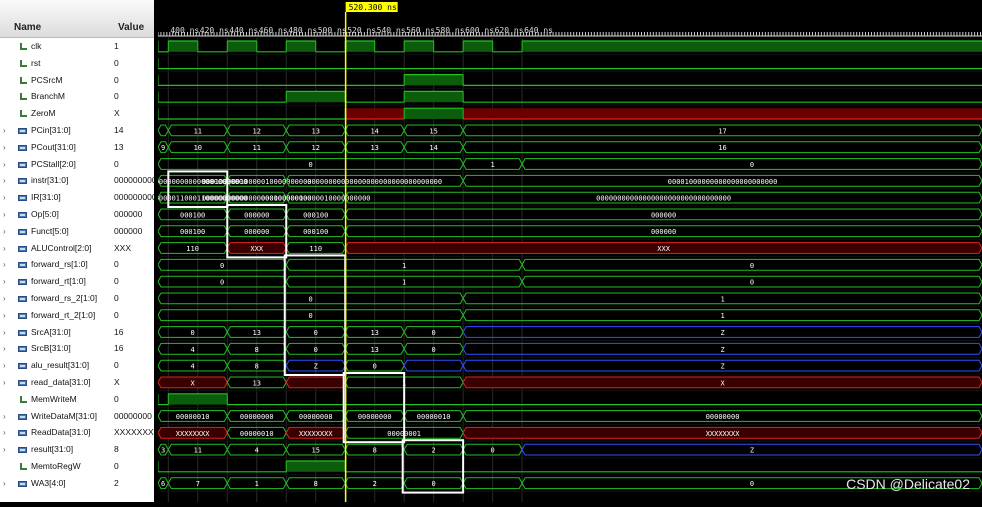  I want to click on signal-row-6: › PCout[31:0], so click(55, 147).